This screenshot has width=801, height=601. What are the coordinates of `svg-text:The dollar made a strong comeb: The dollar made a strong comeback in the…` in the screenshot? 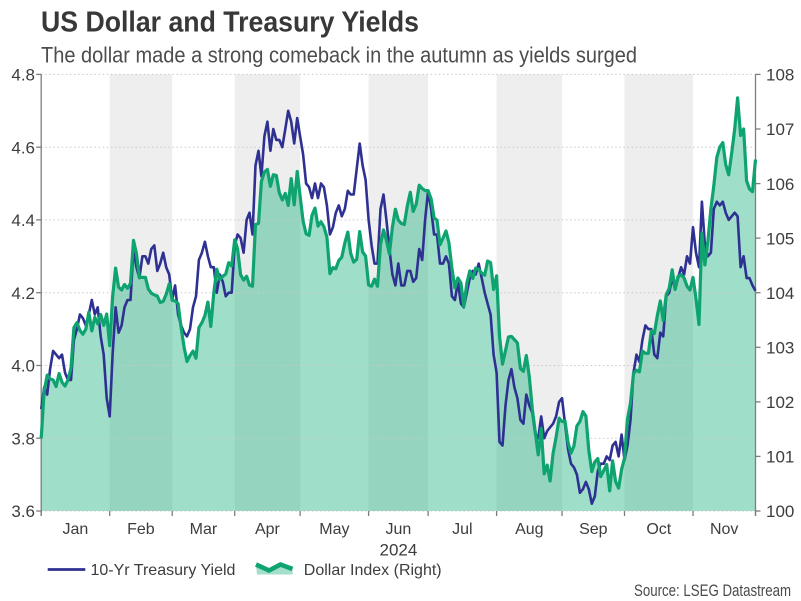 It's located at (339, 54).